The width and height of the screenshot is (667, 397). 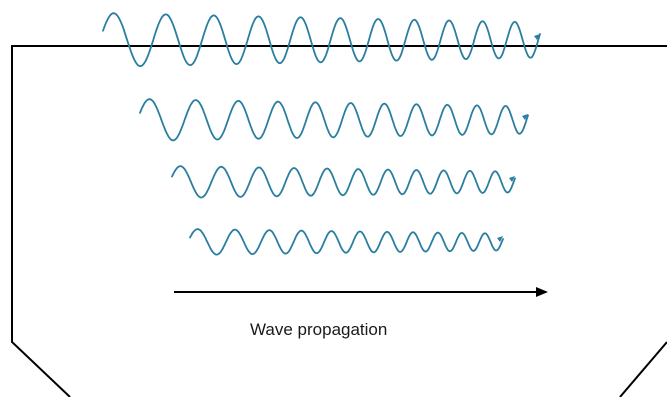 What do you see at coordinates (319, 329) in the screenshot?
I see `wave-propagation-label: Wave propagation` at bounding box center [319, 329].